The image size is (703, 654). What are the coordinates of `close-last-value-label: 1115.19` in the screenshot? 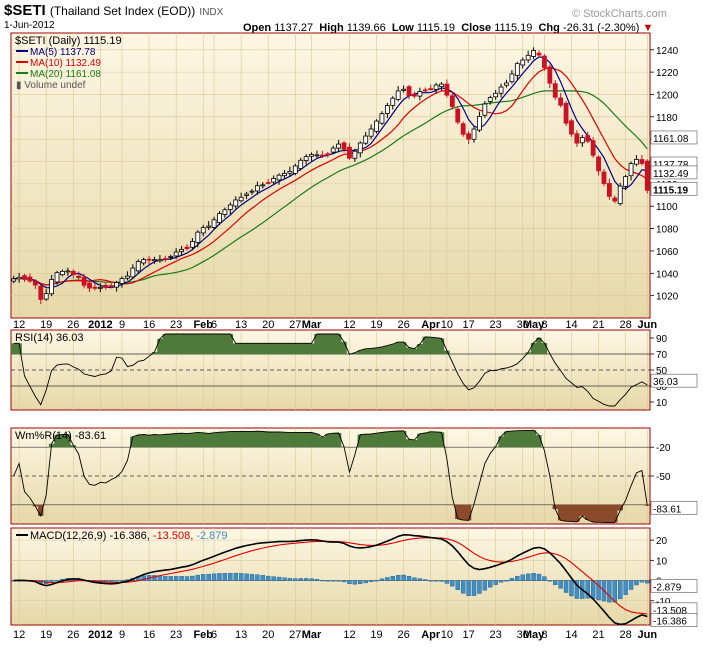 It's located at (670, 190).